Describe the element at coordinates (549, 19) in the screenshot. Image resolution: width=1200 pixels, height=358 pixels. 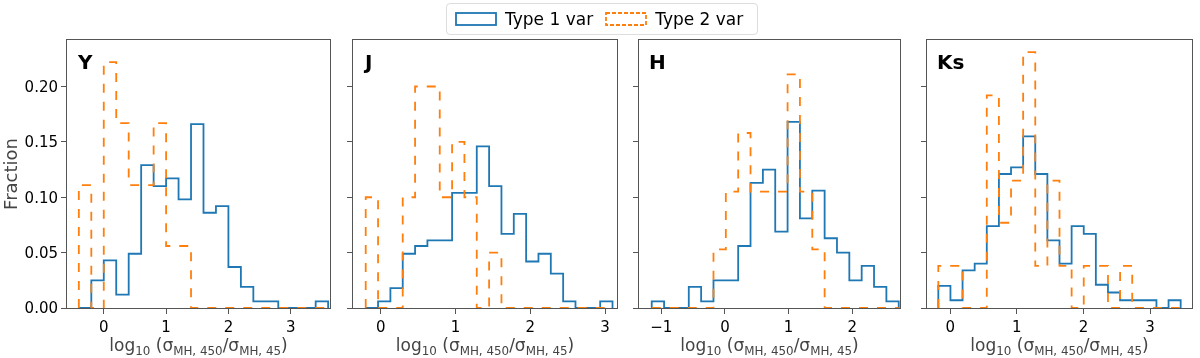
I see `legend-label: Type 1 var` at that location.